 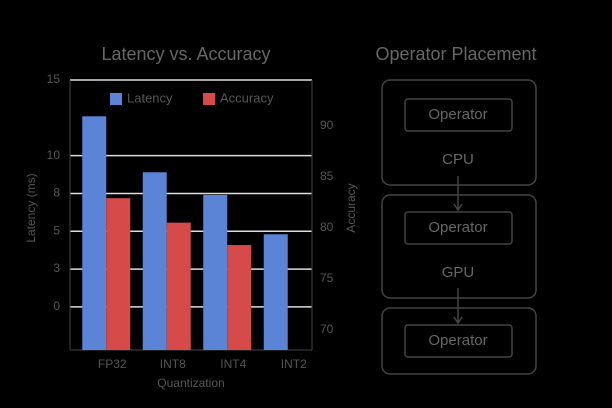 I want to click on arrow, so click(x=458, y=250).